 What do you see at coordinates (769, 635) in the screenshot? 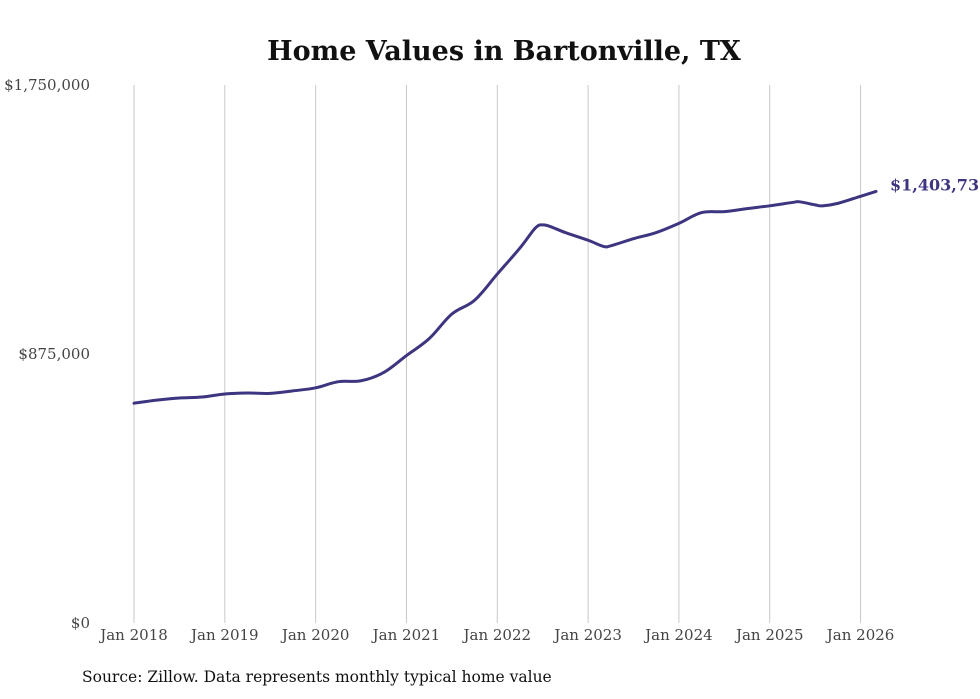
I see `x-tick-label: Jan 2025` at bounding box center [769, 635].